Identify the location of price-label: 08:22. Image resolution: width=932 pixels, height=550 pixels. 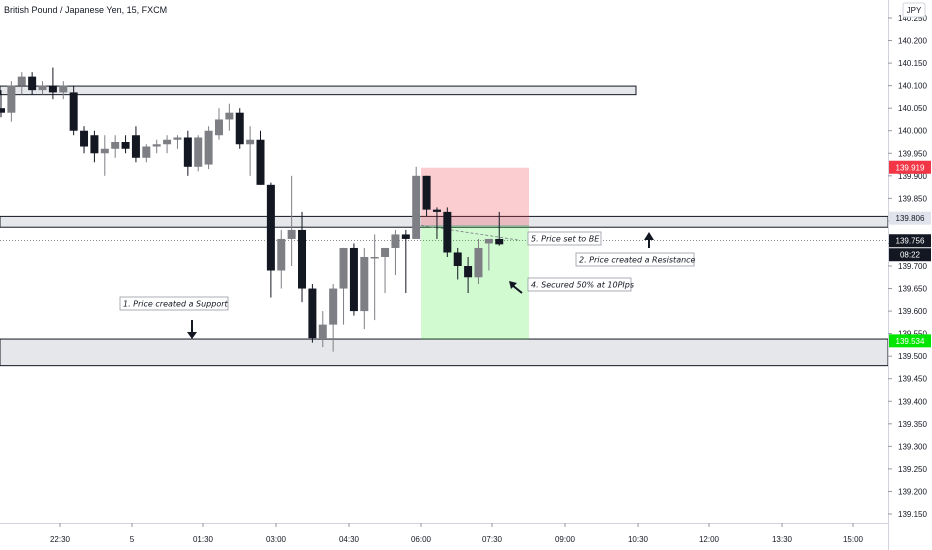
(910, 255).